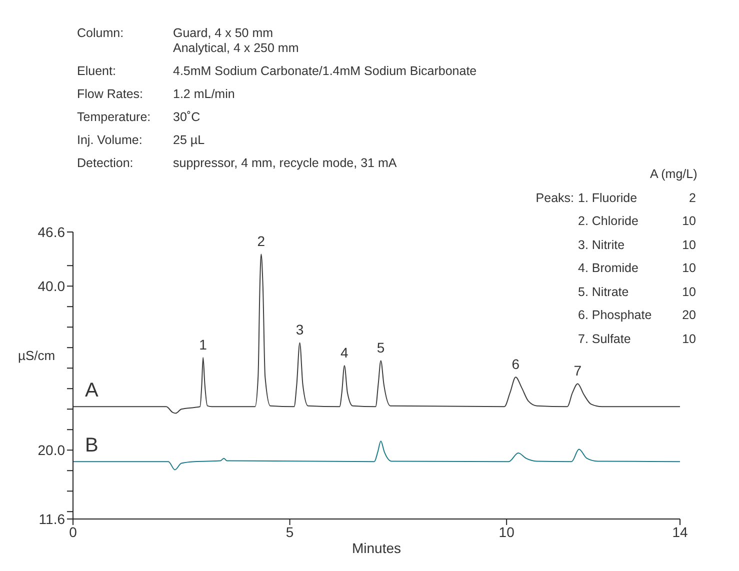 The image size is (739, 571). What do you see at coordinates (578, 370) in the screenshot?
I see `annotation: 7` at bounding box center [578, 370].